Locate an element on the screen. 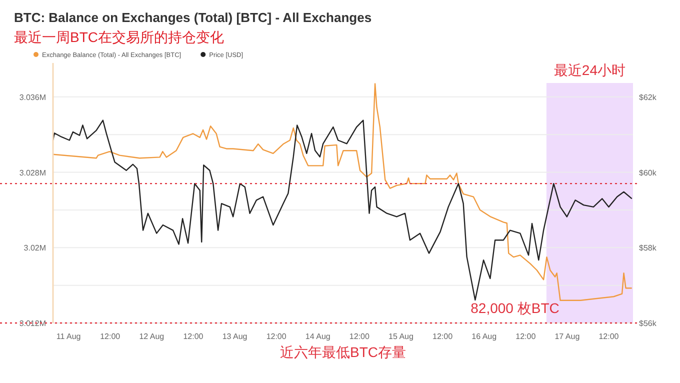 Image resolution: width=680 pixels, height=383 pixels. x-tick-label: 13 Aug is located at coordinates (235, 336).